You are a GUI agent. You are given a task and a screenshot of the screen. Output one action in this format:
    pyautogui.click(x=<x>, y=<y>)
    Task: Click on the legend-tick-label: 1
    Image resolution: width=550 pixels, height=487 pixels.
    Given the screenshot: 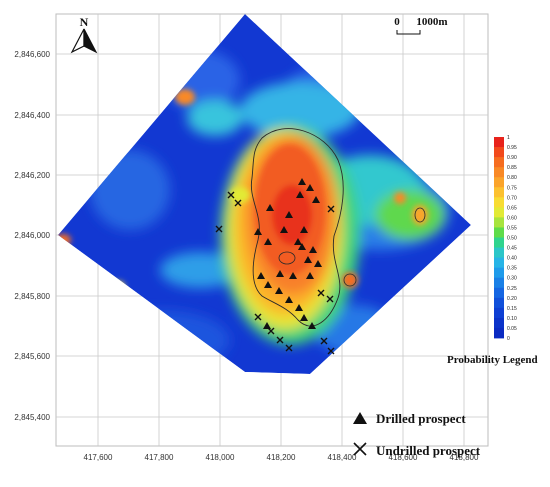 What is the action you would take?
    pyautogui.click(x=508, y=138)
    